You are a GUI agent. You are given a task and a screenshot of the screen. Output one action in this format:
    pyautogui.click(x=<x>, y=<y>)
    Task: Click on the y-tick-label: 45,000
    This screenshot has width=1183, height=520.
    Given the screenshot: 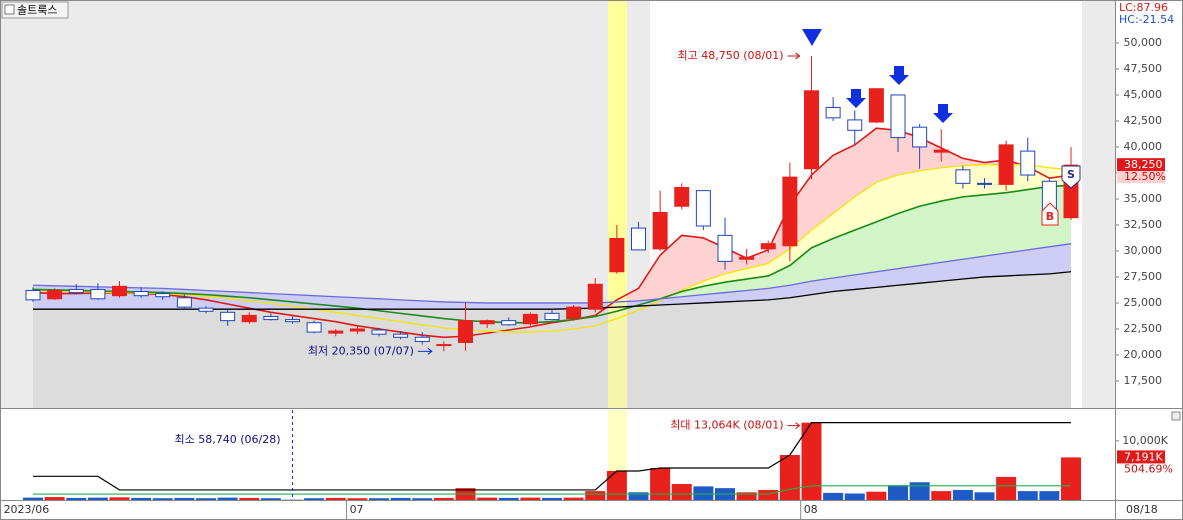 What is the action you would take?
    pyautogui.click(x=1143, y=94)
    